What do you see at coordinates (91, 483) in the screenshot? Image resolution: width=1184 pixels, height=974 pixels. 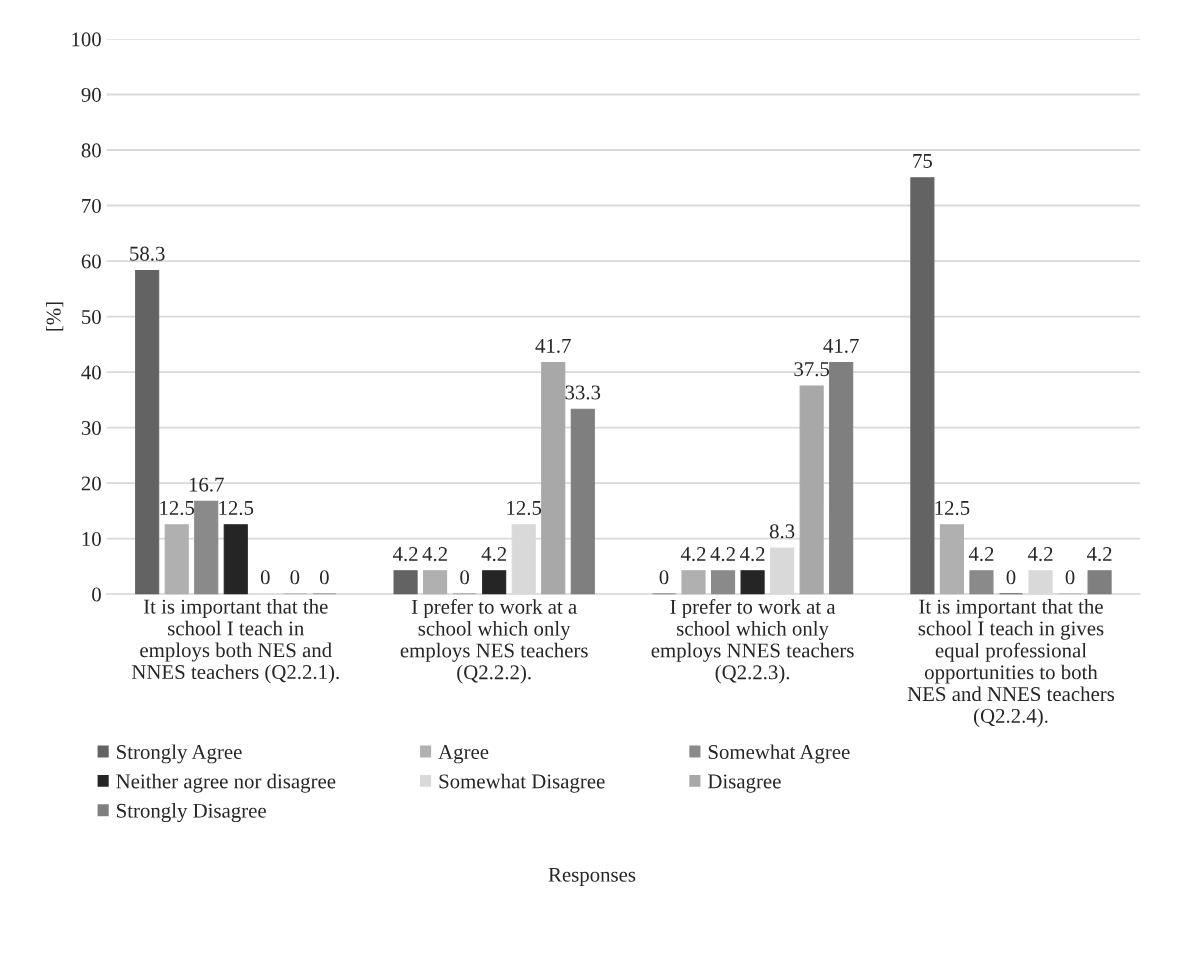 I see `y-tick-label: 20` at bounding box center [91, 483].